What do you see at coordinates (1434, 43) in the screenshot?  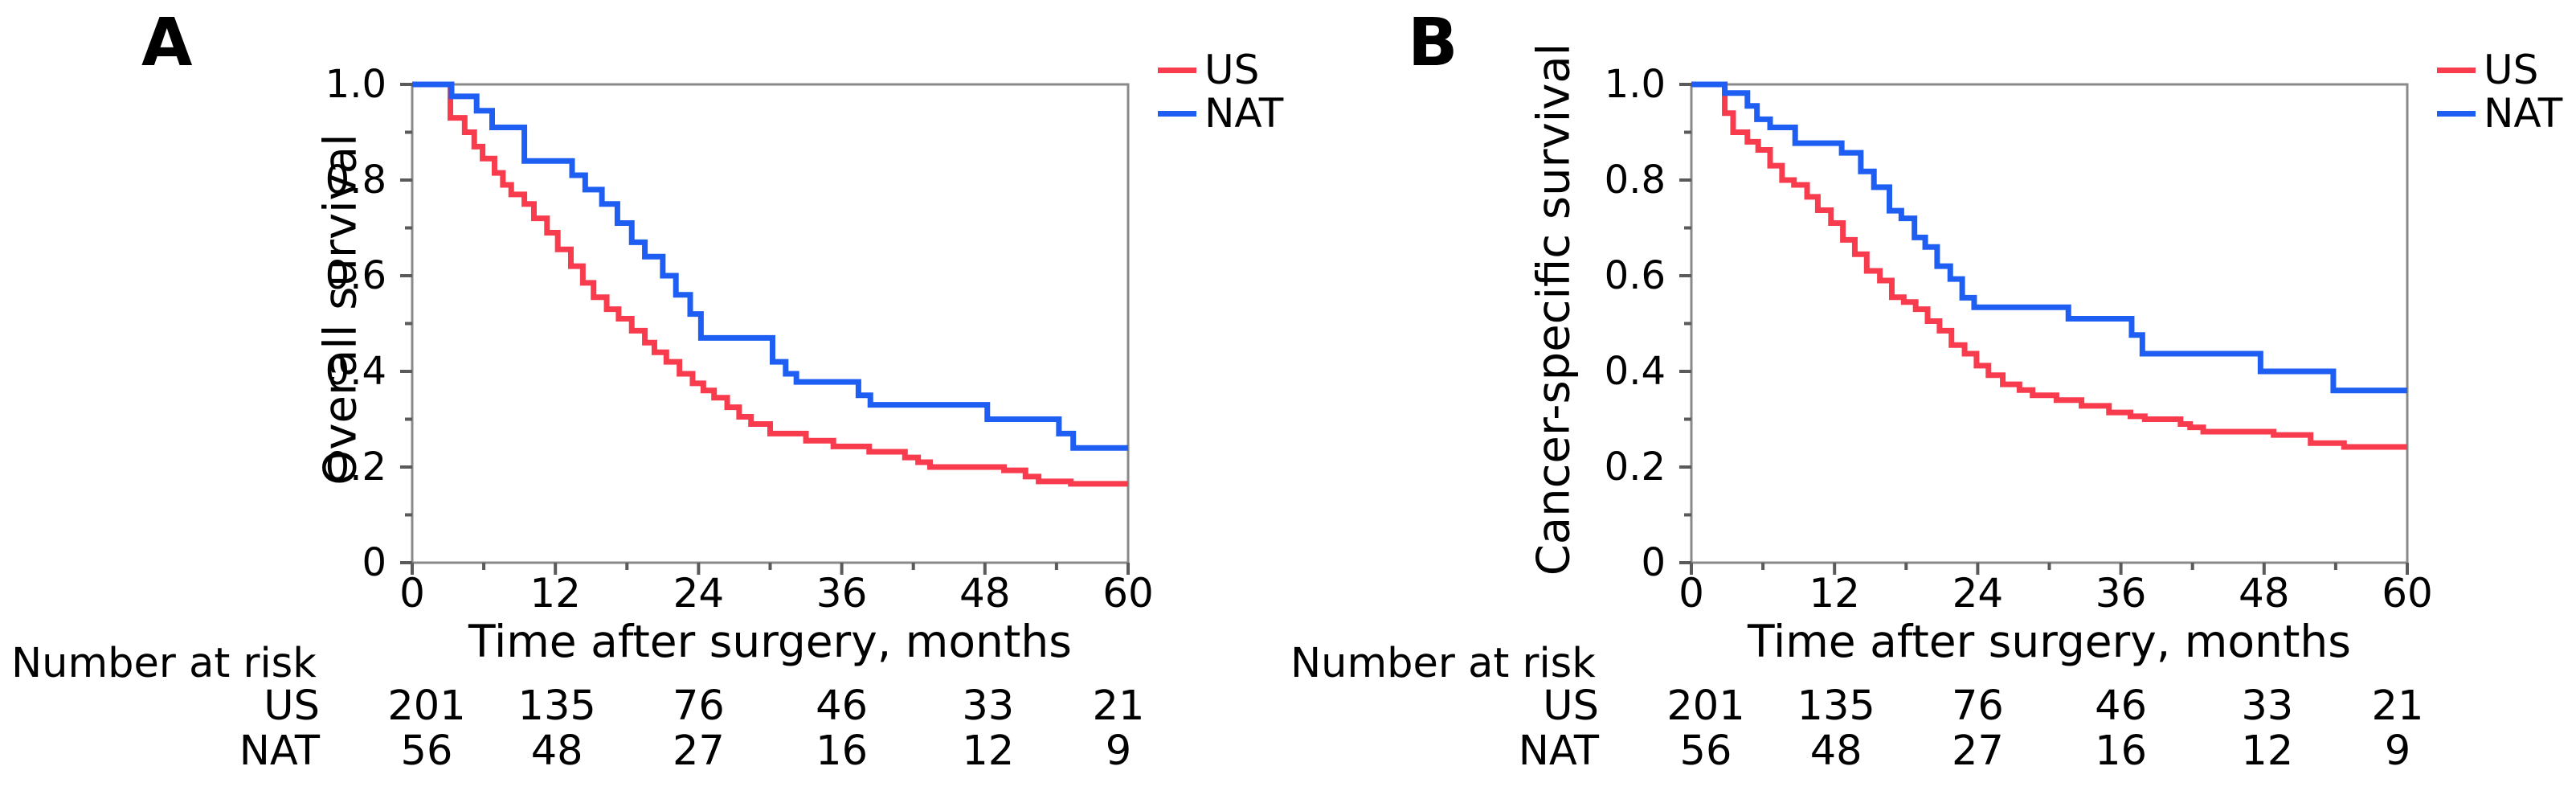 I see `panel-label-b: B` at bounding box center [1434, 43].